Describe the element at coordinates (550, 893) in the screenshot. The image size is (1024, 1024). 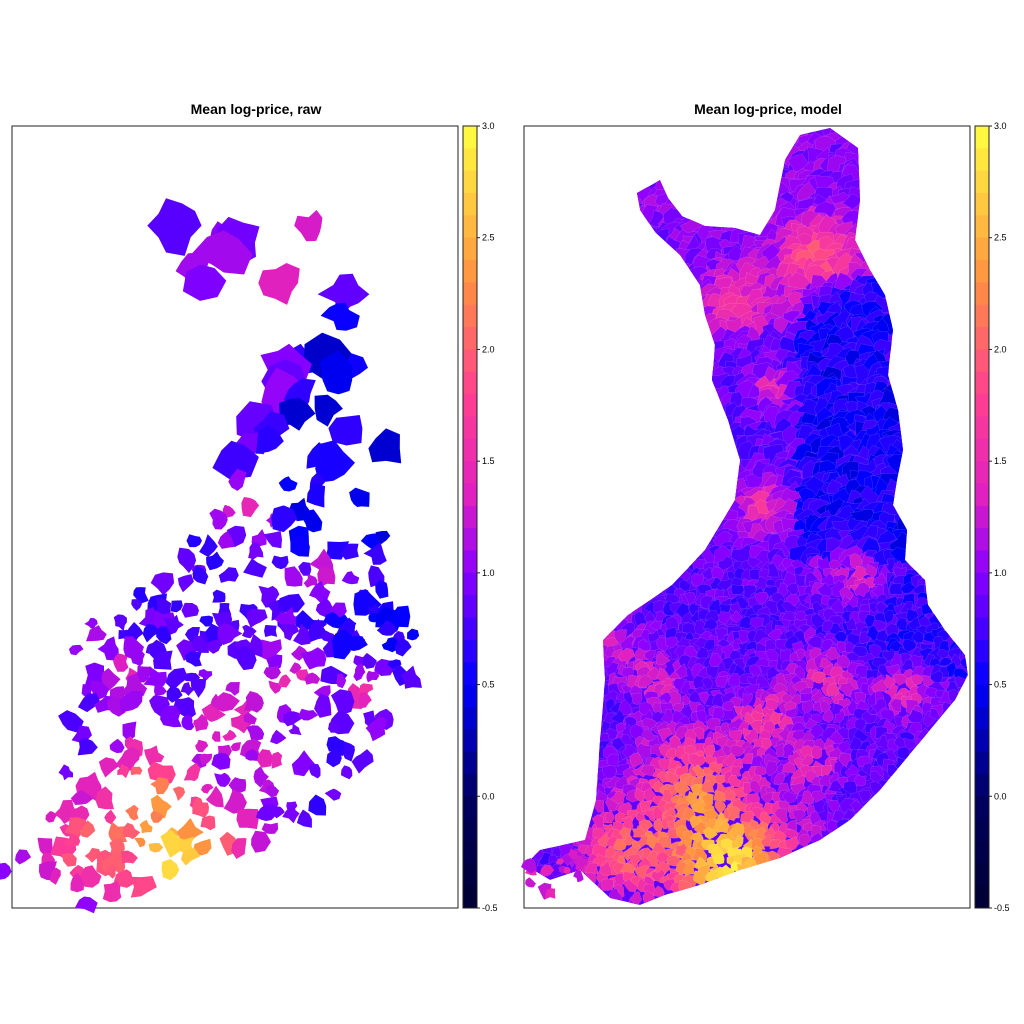
I see `model-island` at that location.